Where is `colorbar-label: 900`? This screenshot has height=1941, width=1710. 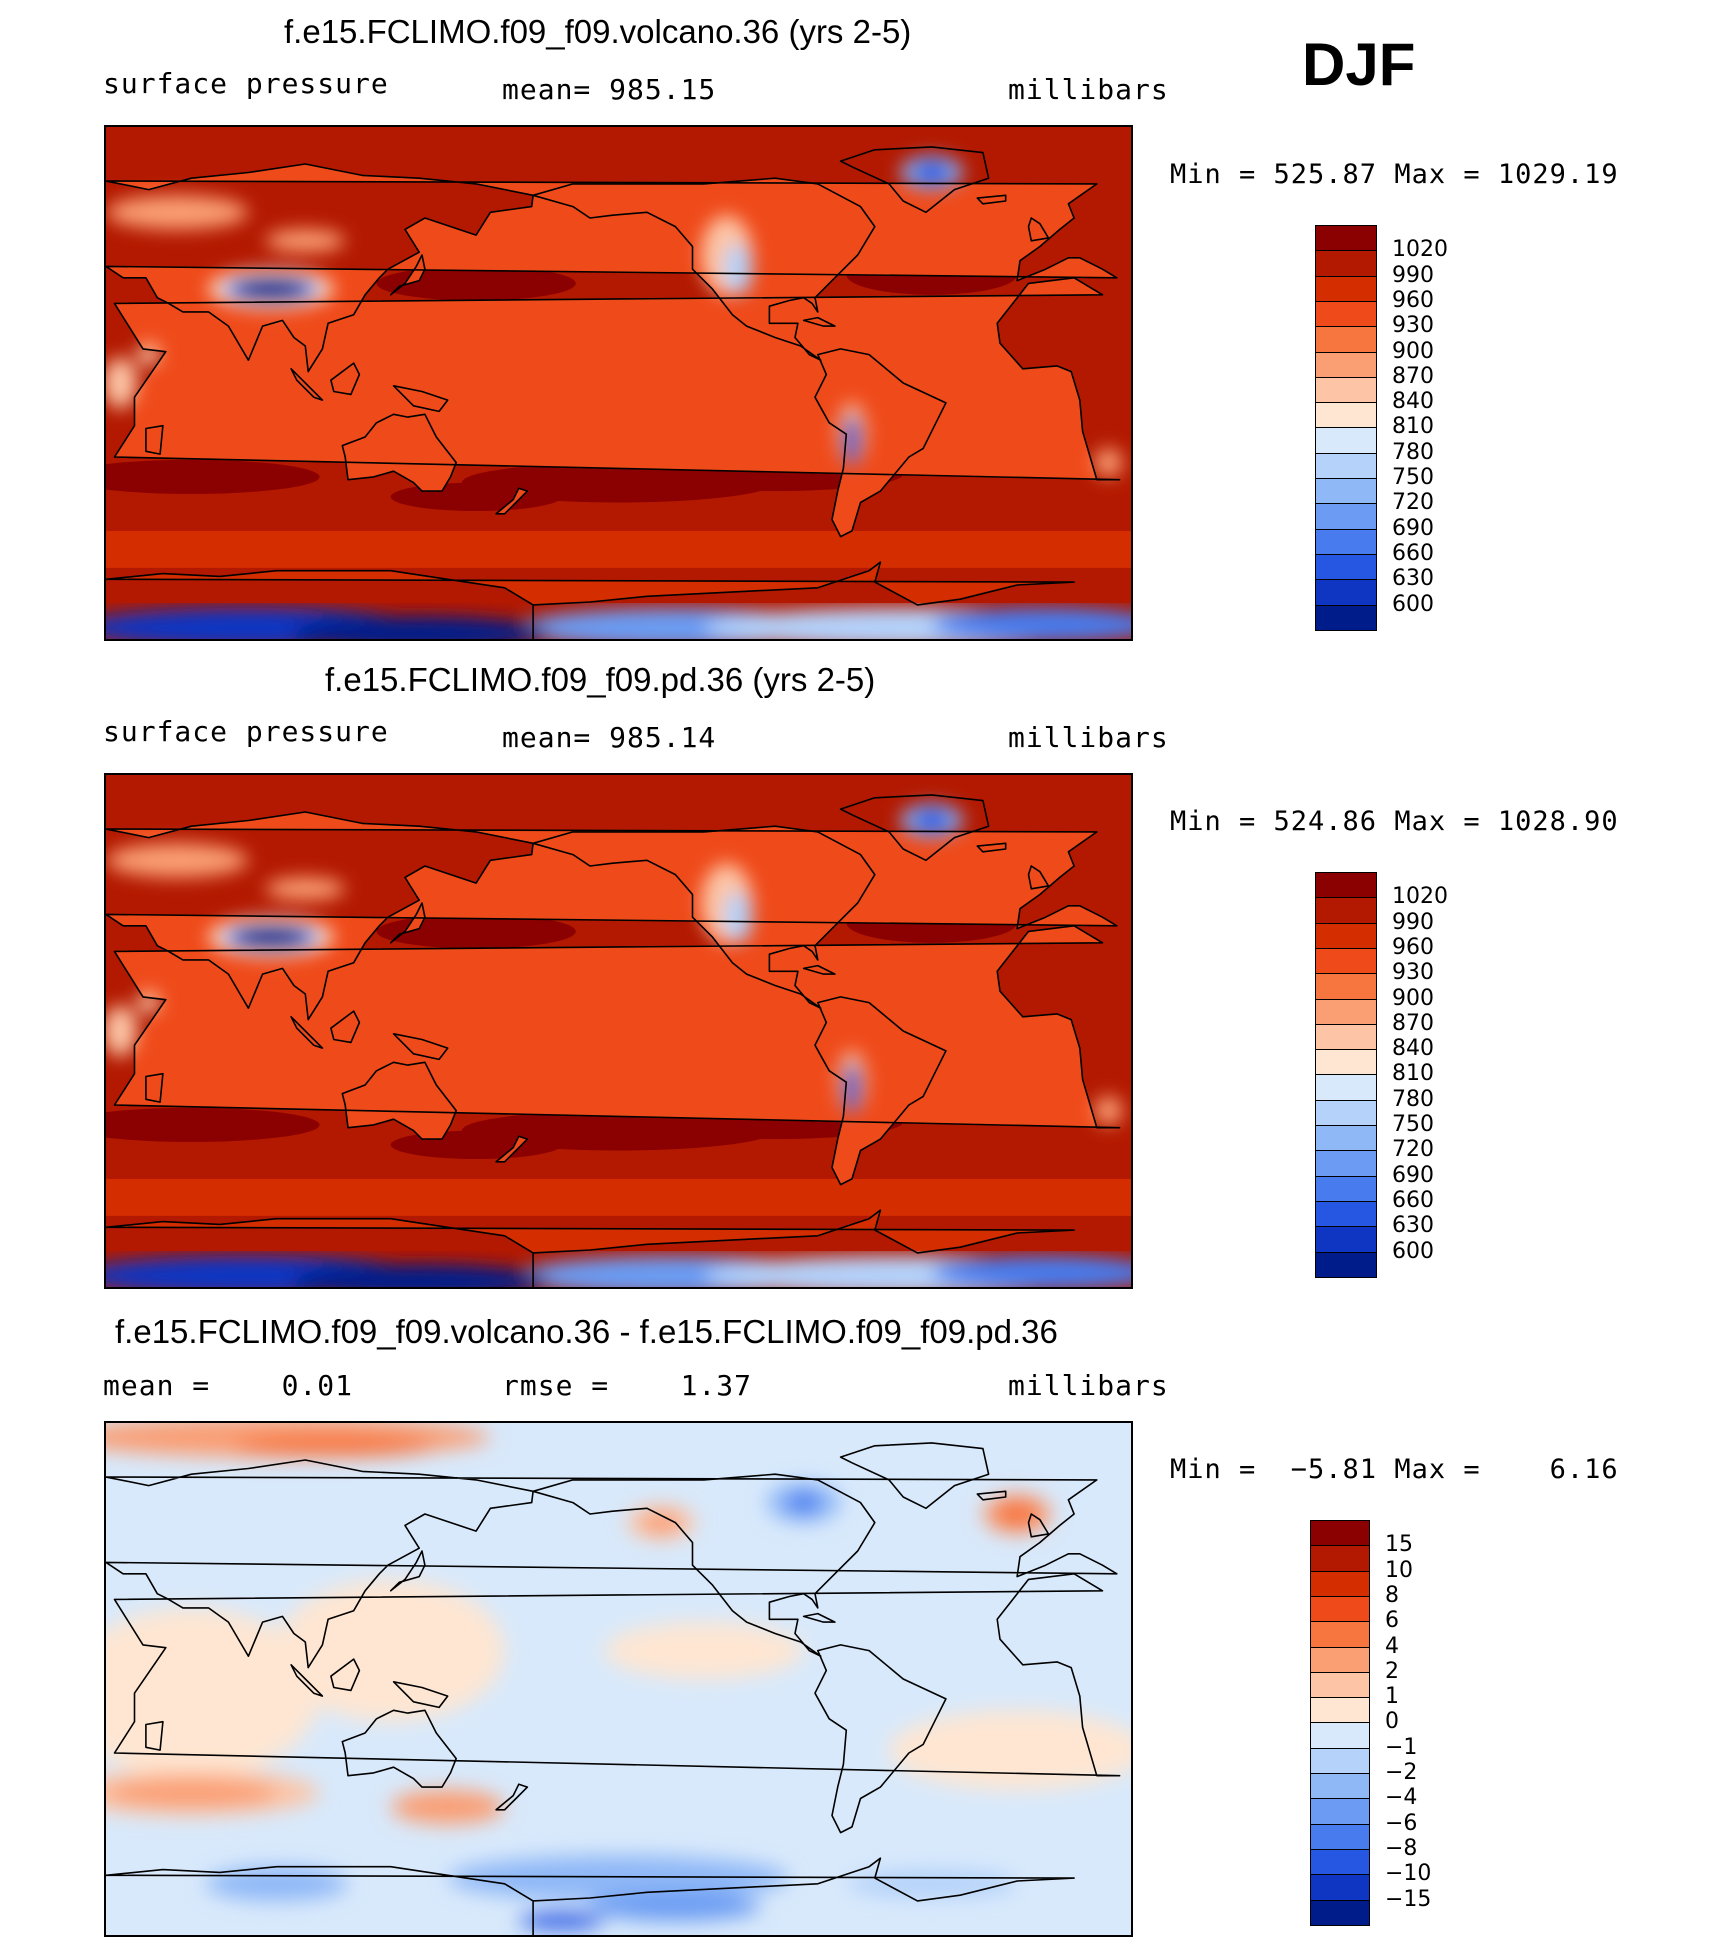 colorbar-label: 900 is located at coordinates (1413, 351).